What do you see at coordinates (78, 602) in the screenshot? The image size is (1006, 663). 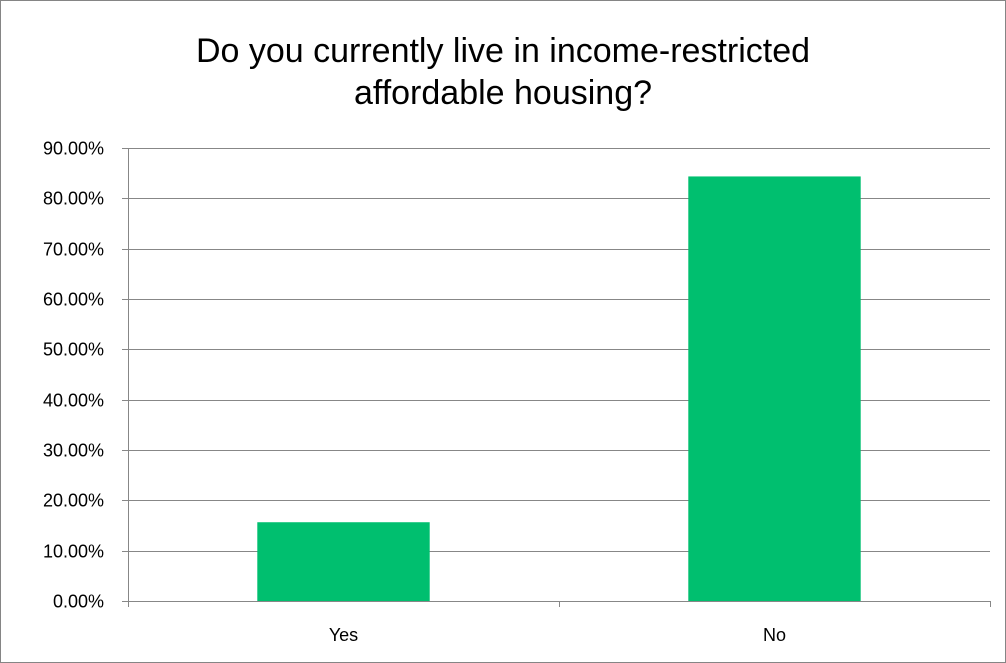 I see `y-tick-label: 0.00%` at bounding box center [78, 602].